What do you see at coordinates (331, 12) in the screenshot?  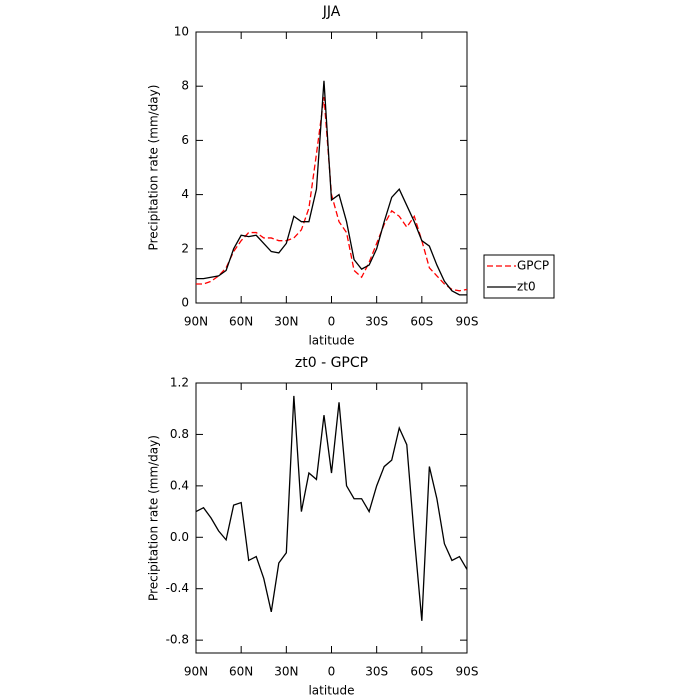 I see `chart-title: JJA` at bounding box center [331, 12].